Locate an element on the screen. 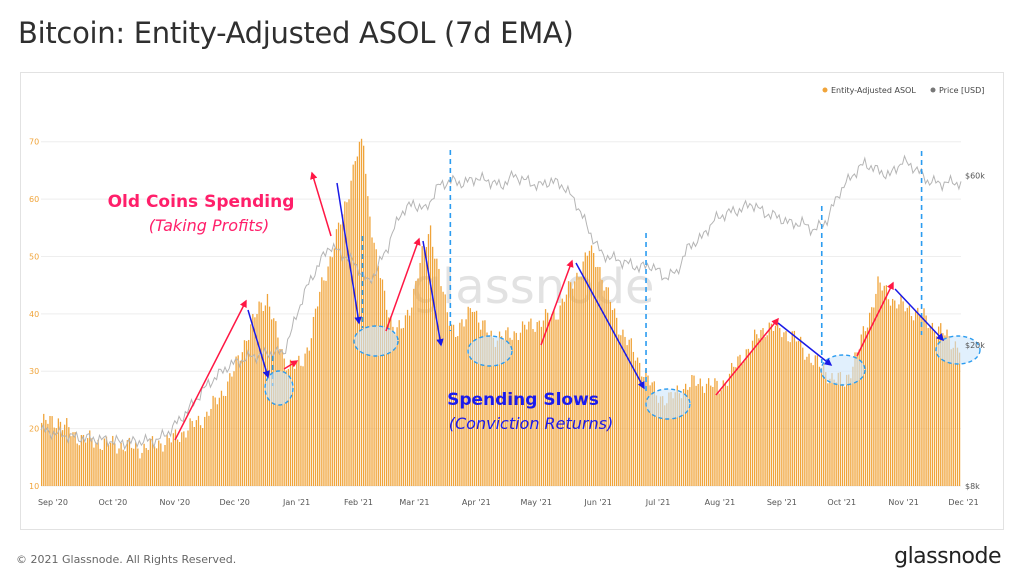  legend-swatch-asol is located at coordinates (825, 90).